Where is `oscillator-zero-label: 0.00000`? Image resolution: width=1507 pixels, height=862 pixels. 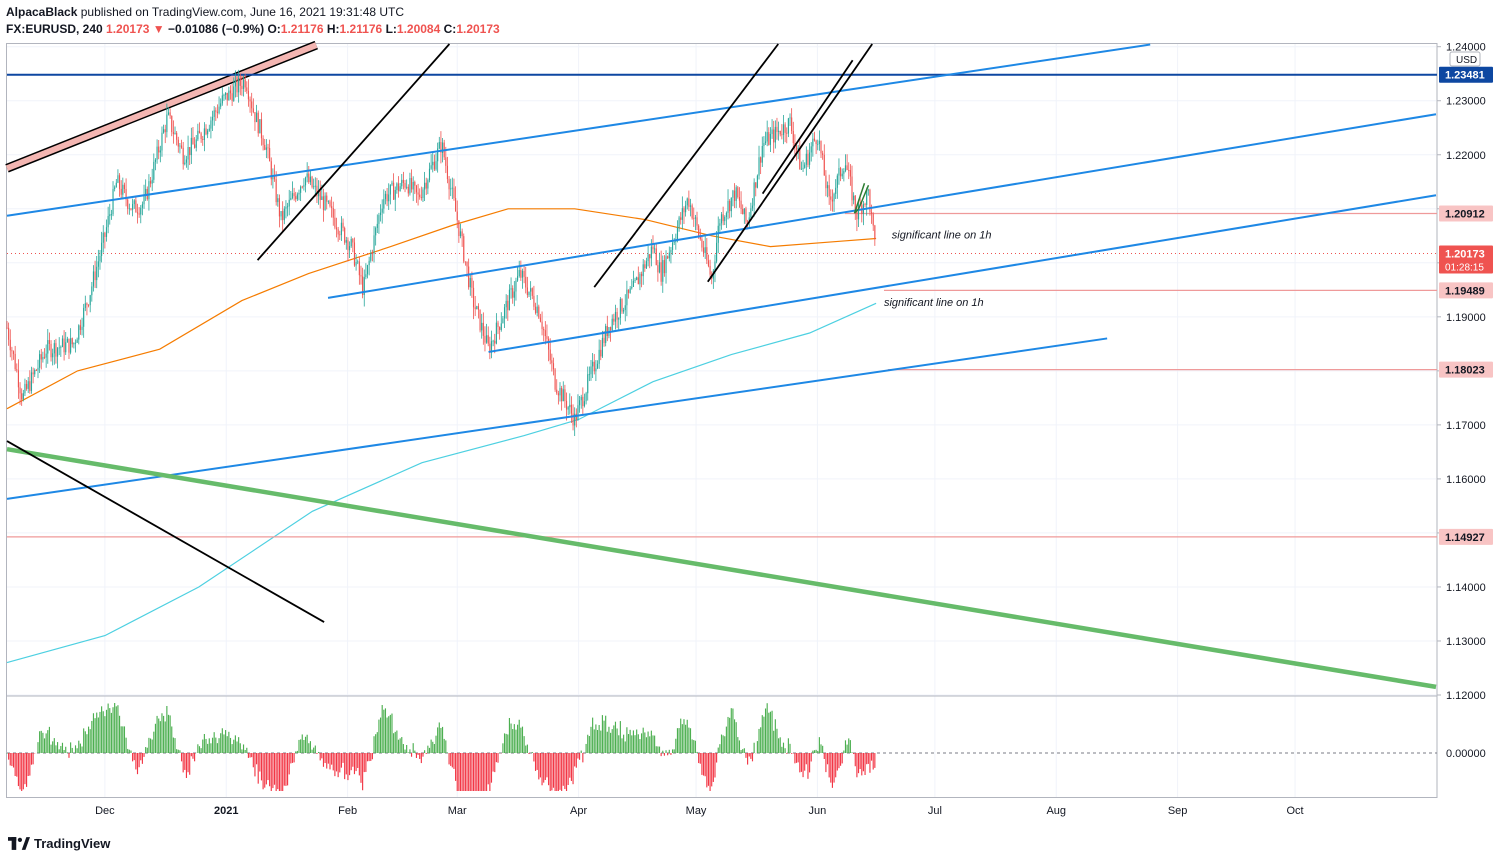
oscillator-zero-label: 0.00000 is located at coordinates (1466, 754).